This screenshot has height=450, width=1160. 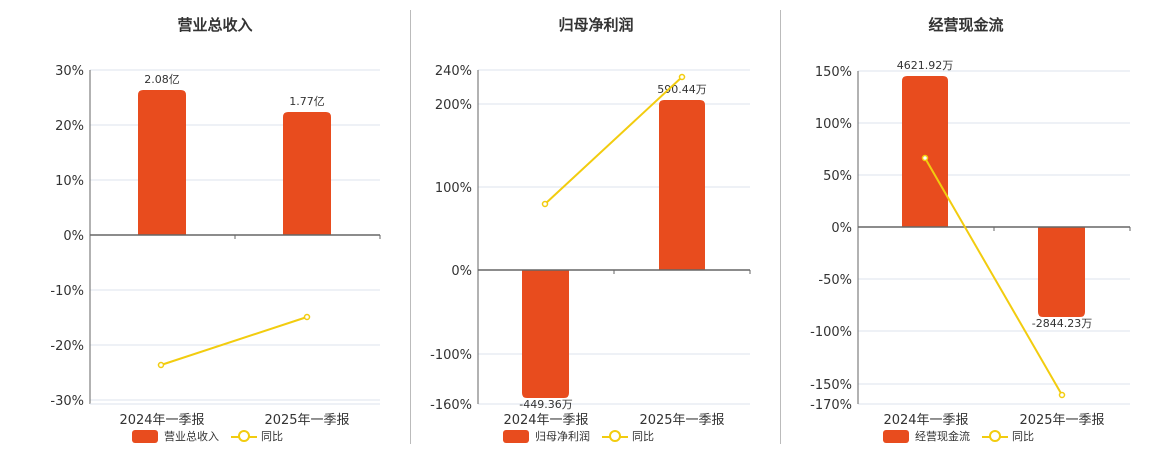 What do you see at coordinates (453, 71) in the screenshot?
I see `svg-text: 240%` at bounding box center [453, 71].